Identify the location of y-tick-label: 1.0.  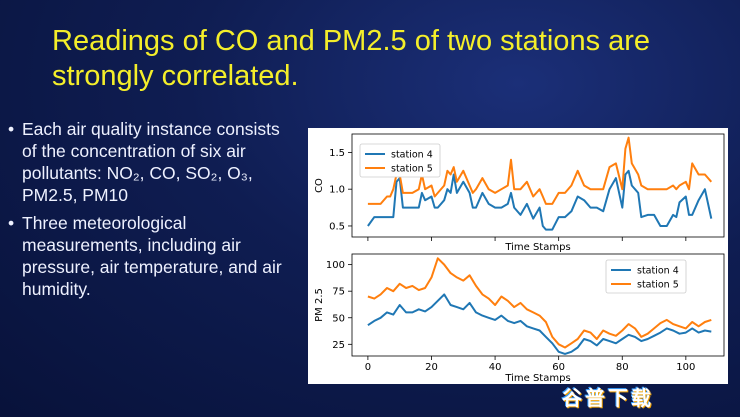
(337, 190).